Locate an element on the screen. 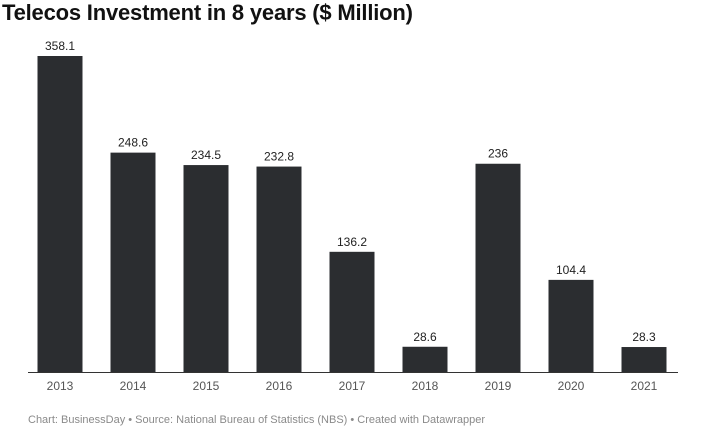 The width and height of the screenshot is (703, 433). x-tick-label-2016: 2016 is located at coordinates (279, 386).